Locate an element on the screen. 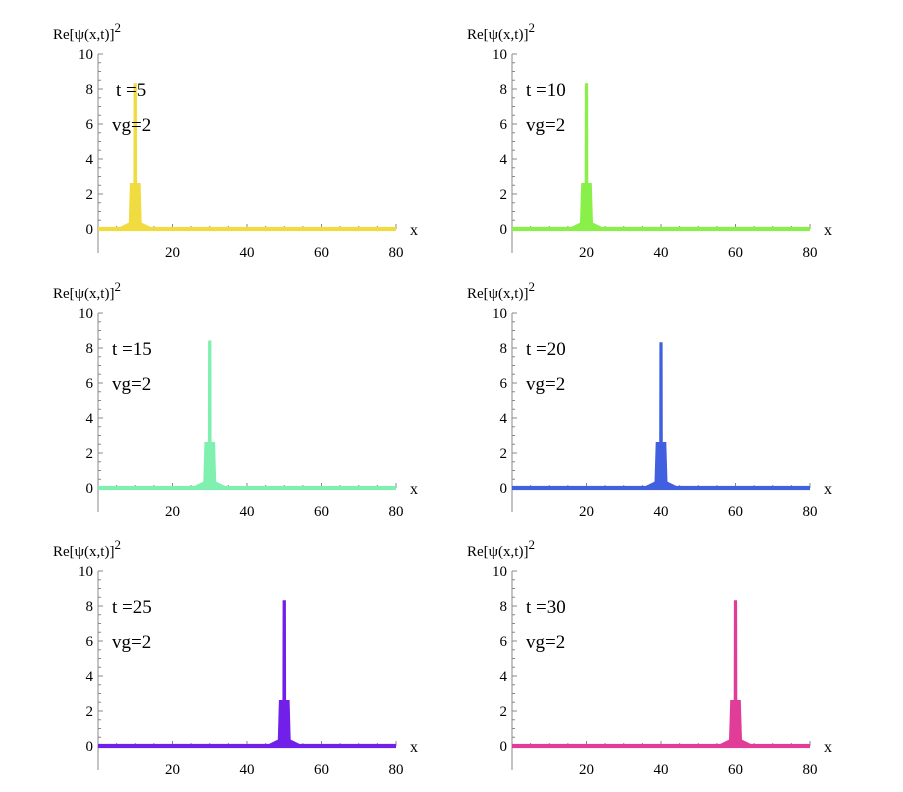 This screenshot has height=792, width=903. annotation-t: t =30 is located at coordinates (546, 607).